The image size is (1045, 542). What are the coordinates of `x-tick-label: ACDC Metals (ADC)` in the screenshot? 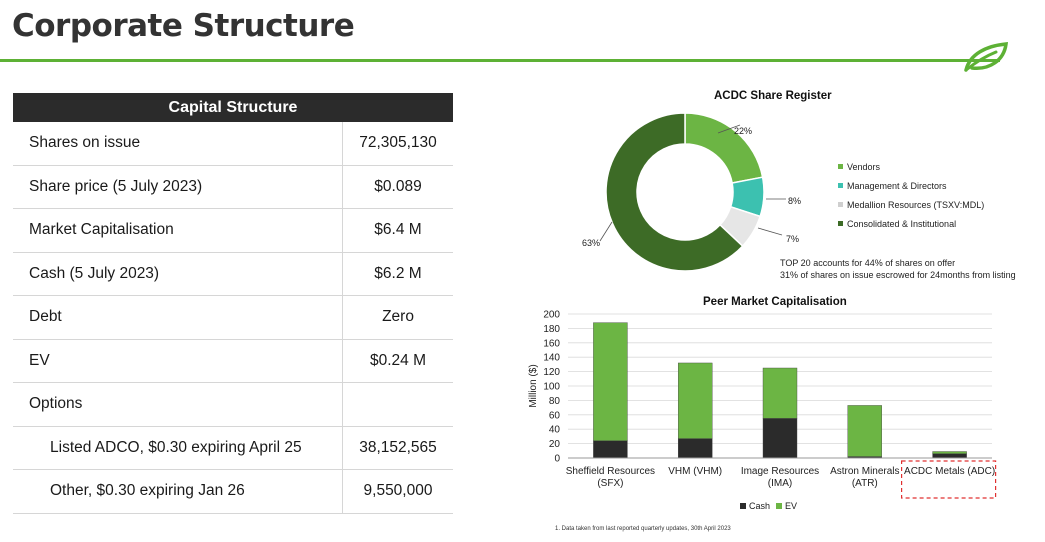 It's located at (949, 471).